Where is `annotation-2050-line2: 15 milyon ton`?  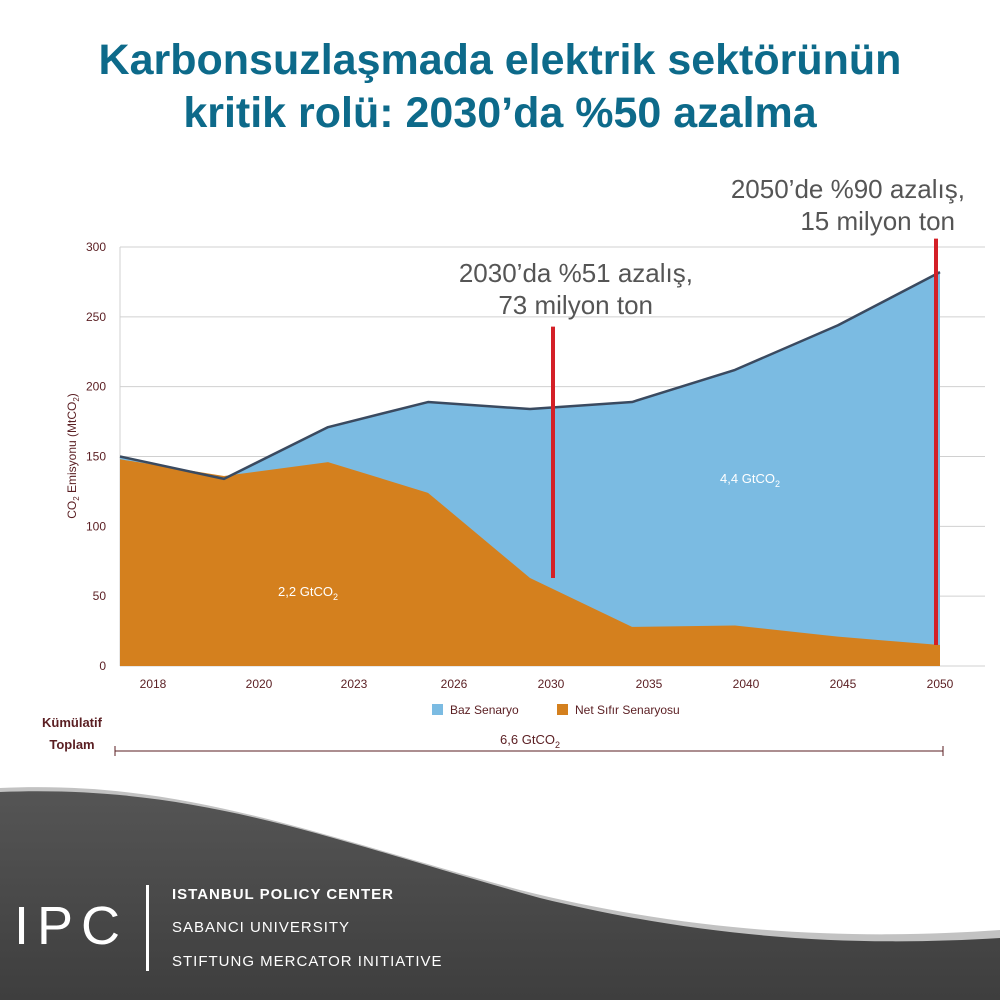 annotation-2050-line2: 15 milyon ton is located at coordinates (877, 221).